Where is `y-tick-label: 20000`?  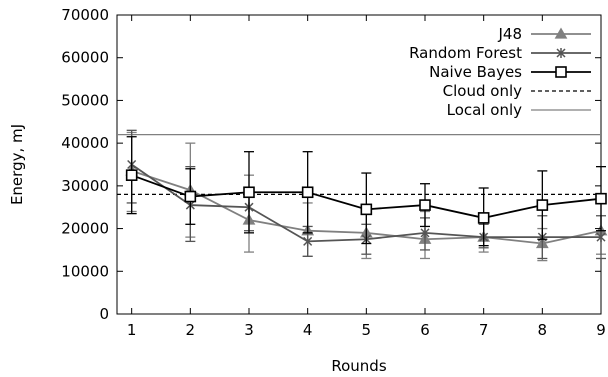 y-tick-label: 20000 is located at coordinates (85, 229).